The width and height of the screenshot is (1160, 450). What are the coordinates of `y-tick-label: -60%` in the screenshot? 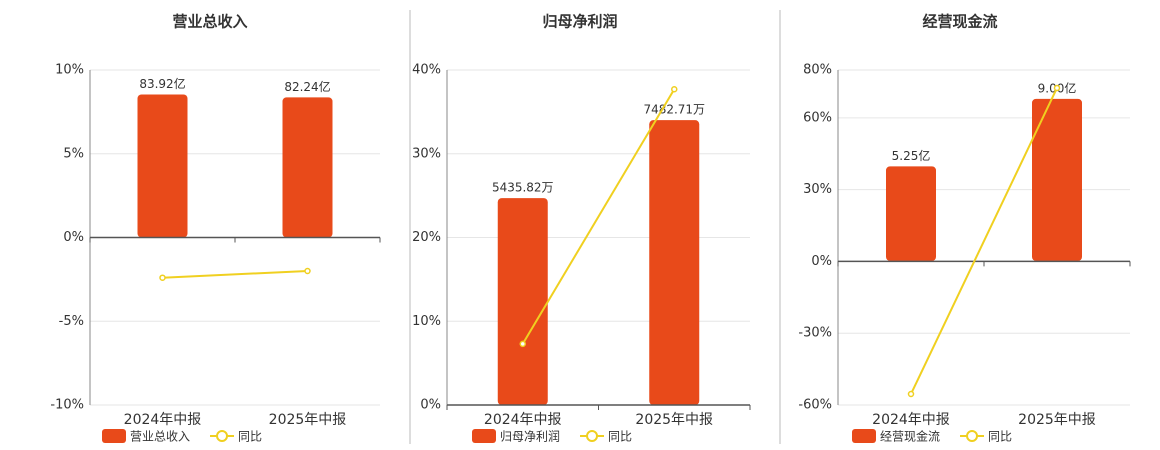 It's located at (815, 405).